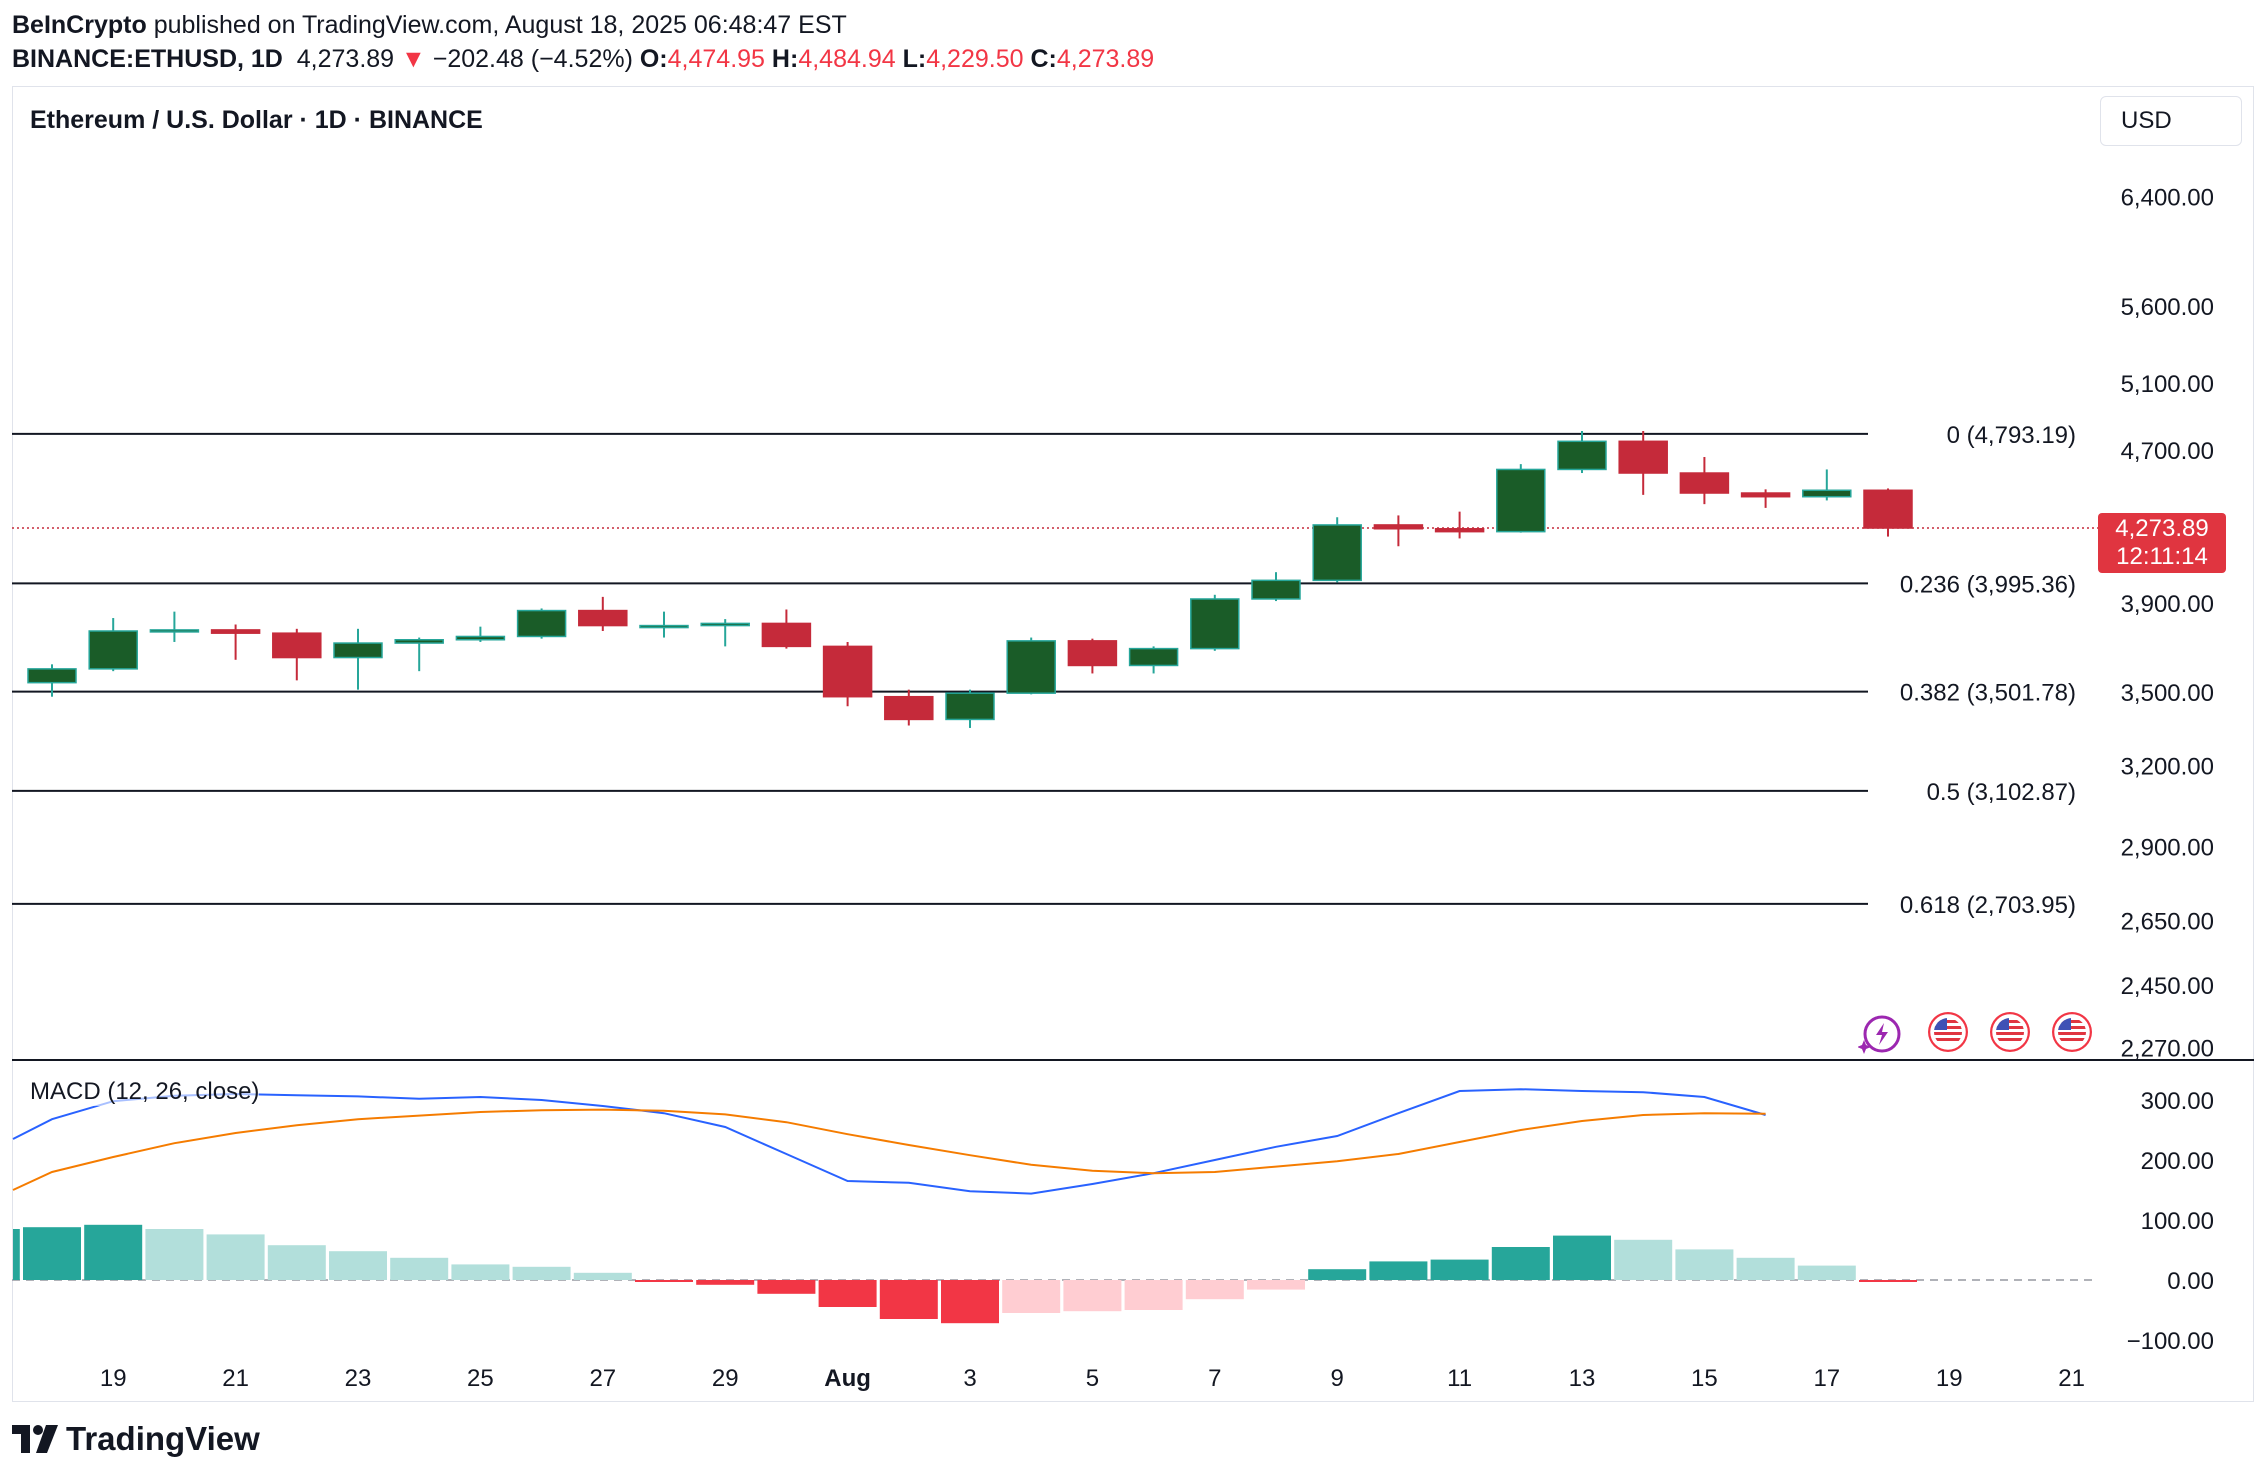 The height and width of the screenshot is (1476, 2266). I want to click on price-axis-tick: 6,400.00, so click(2167, 198).